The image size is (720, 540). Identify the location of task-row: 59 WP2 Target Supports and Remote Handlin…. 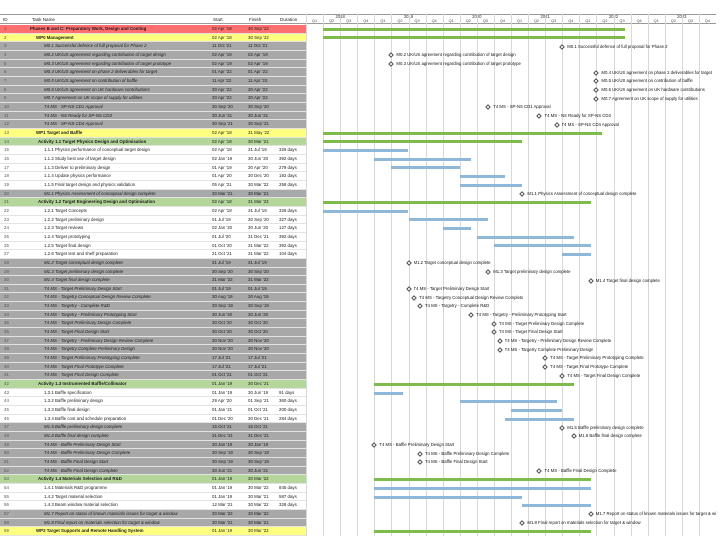
(153, 531).